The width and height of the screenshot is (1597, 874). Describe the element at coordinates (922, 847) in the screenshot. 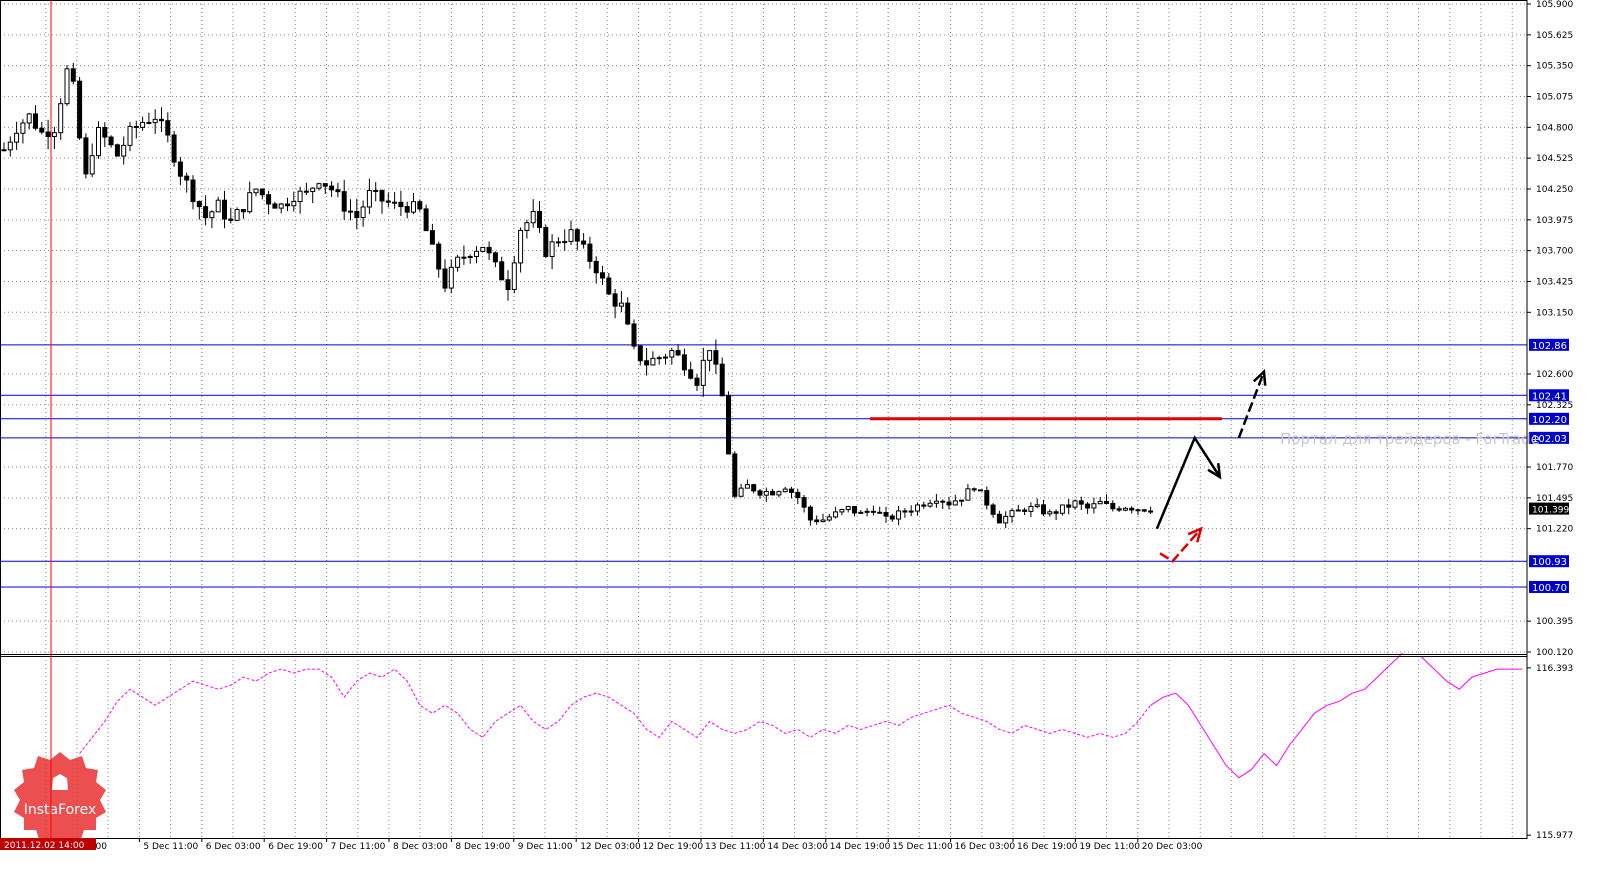

I see `x-tick-label: 15 Dec 11:00` at that location.